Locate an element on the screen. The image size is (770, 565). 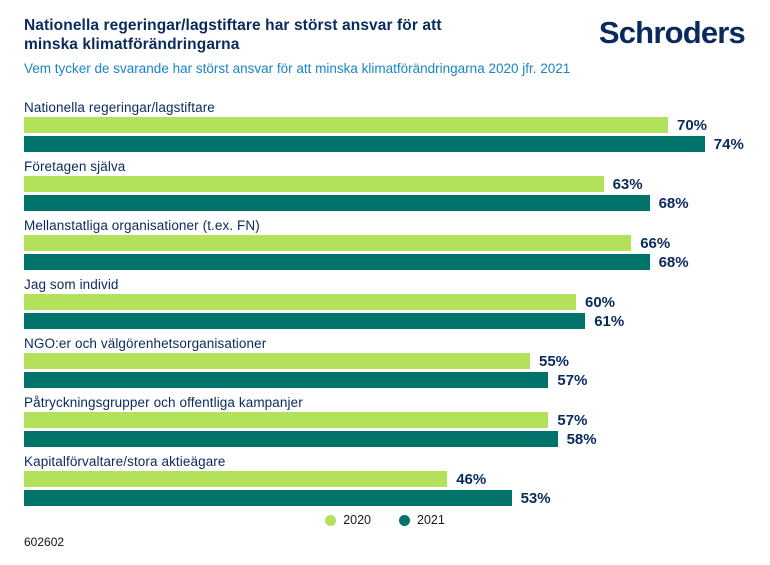
chart-row: Företagen själva 63% 68% is located at coordinates (385, 185).